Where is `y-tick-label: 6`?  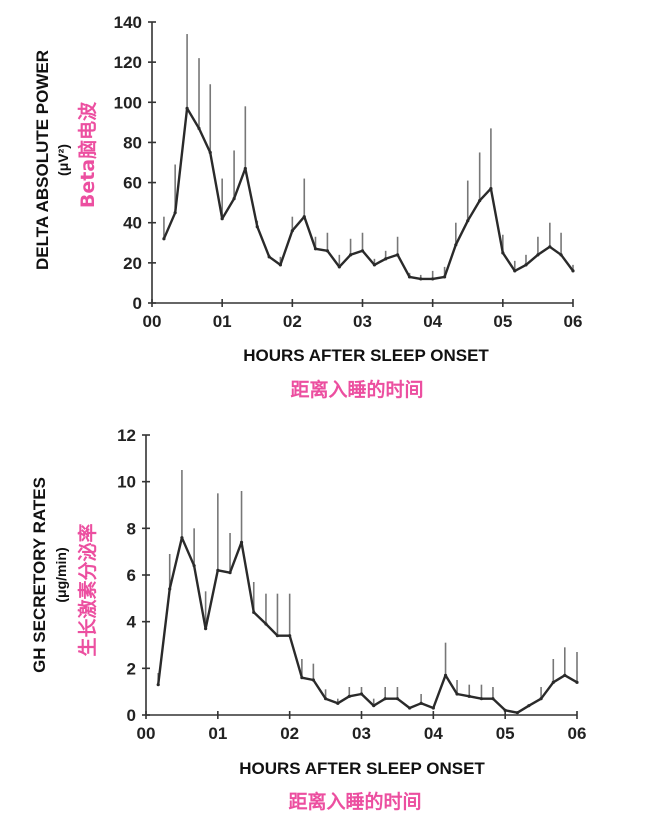 y-tick-label: 6 is located at coordinates (131, 575).